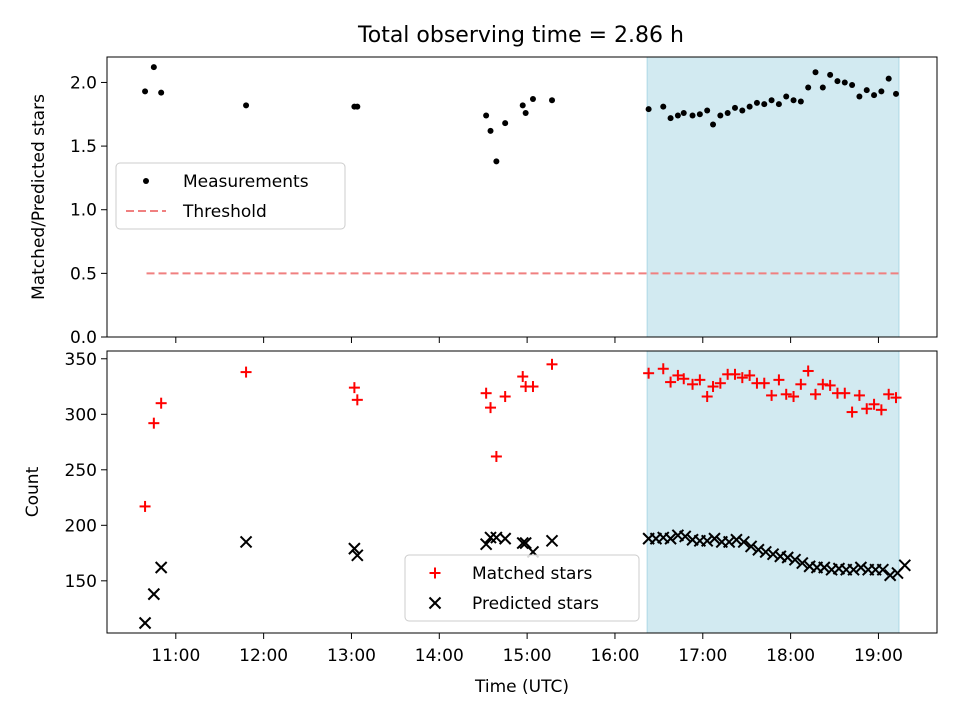 Image resolution: width=960 pixels, height=720 pixels. What do you see at coordinates (224, 212) in the screenshot?
I see `legend-label: Threshold` at bounding box center [224, 212].